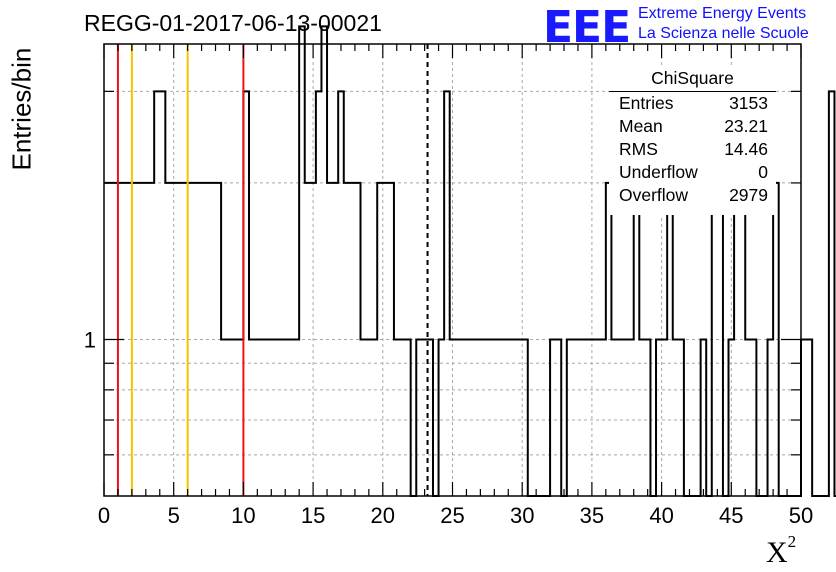  What do you see at coordinates (723, 33) in the screenshot?
I see `logo-caption-line2: La Scienza nelle Scuole` at bounding box center [723, 33].